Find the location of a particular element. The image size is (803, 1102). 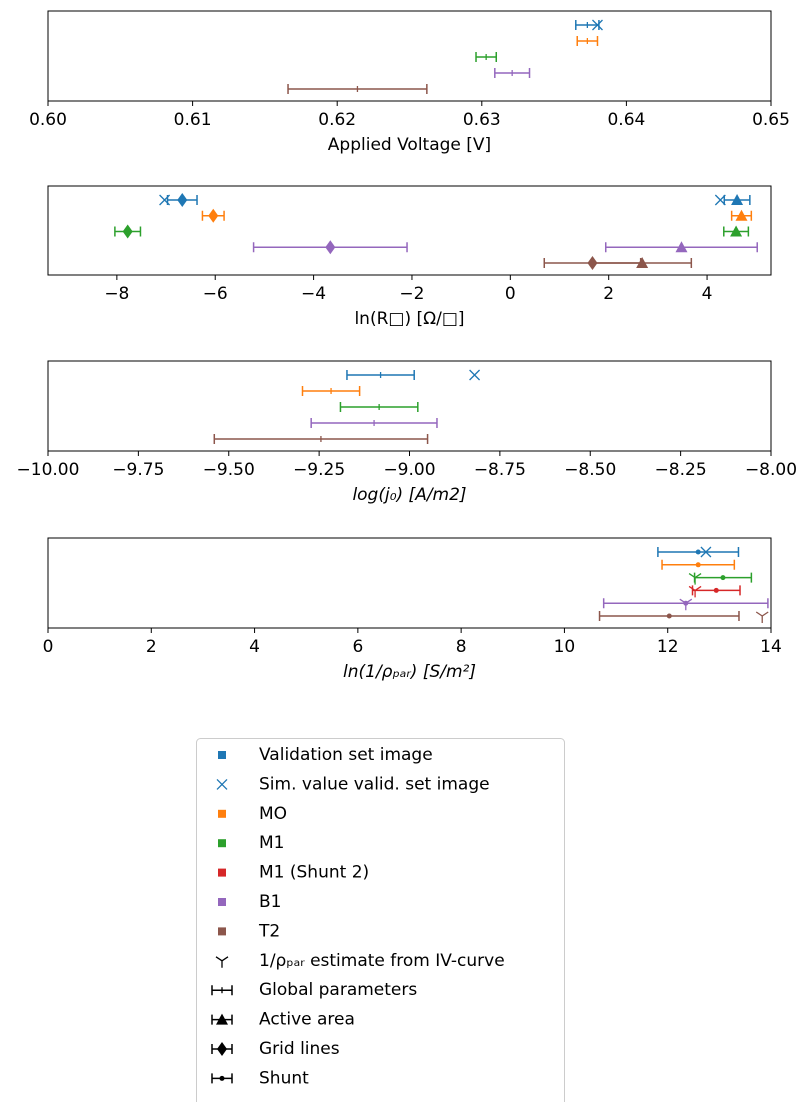

x-tick-label: 12 is located at coordinates (668, 647).